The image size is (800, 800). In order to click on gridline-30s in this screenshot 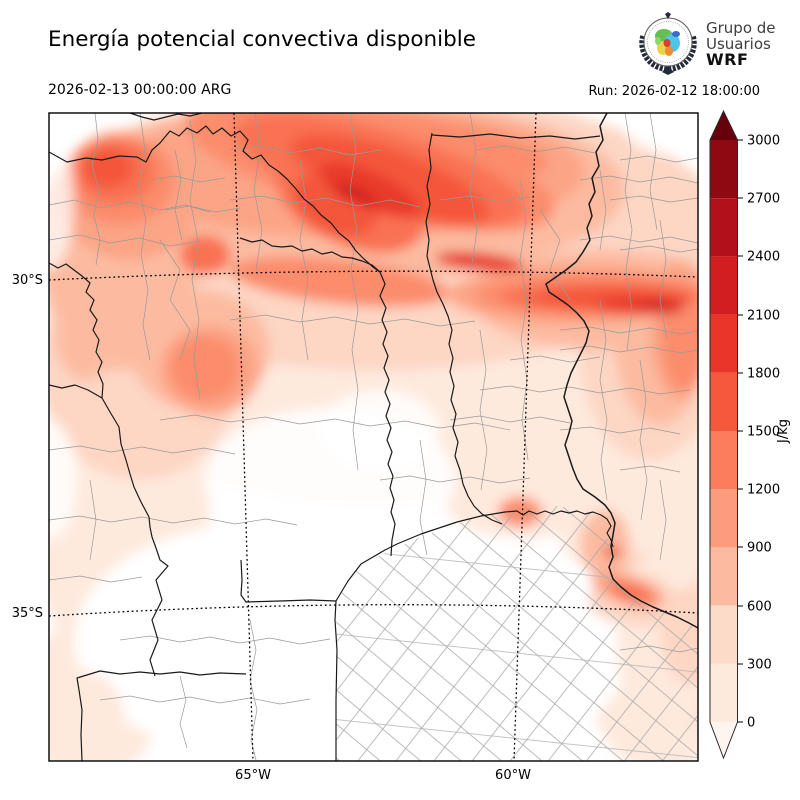, I will do `click(373, 275)`.